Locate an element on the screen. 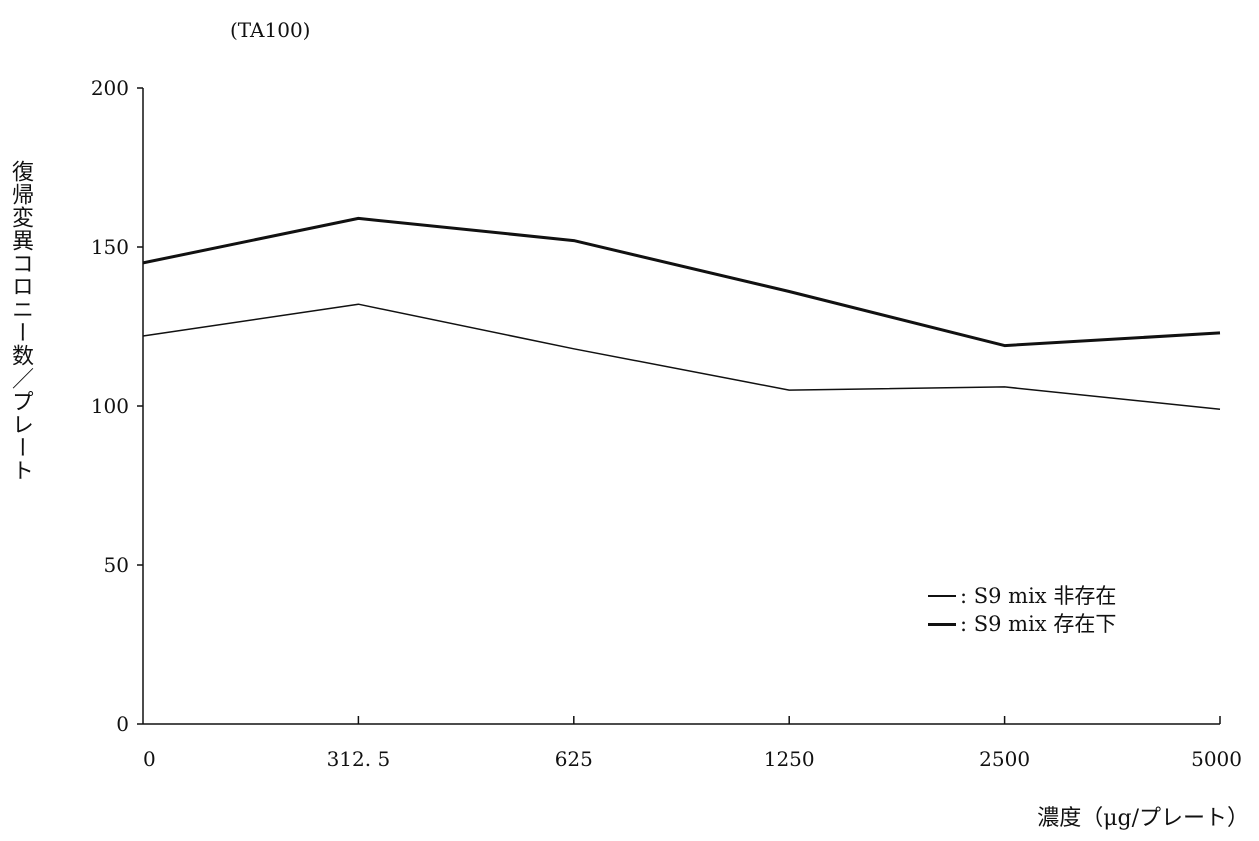 This screenshot has width=1259, height=841. legend-swatch-thin is located at coordinates (942, 596).